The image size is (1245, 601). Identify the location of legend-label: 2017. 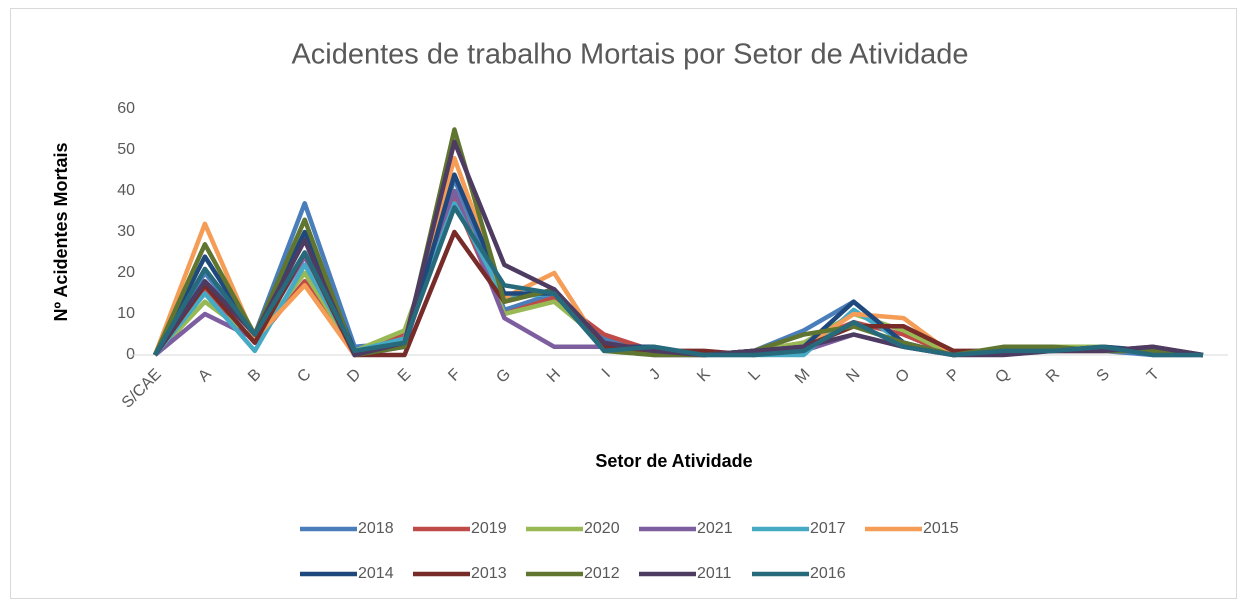
(828, 528).